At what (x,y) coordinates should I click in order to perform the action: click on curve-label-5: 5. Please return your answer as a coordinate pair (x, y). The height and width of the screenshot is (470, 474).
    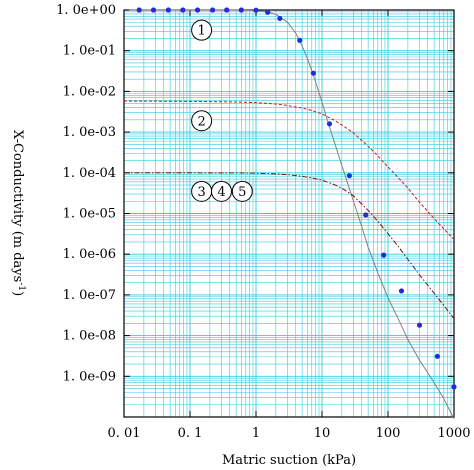
    Looking at the image, I should click on (242, 191).